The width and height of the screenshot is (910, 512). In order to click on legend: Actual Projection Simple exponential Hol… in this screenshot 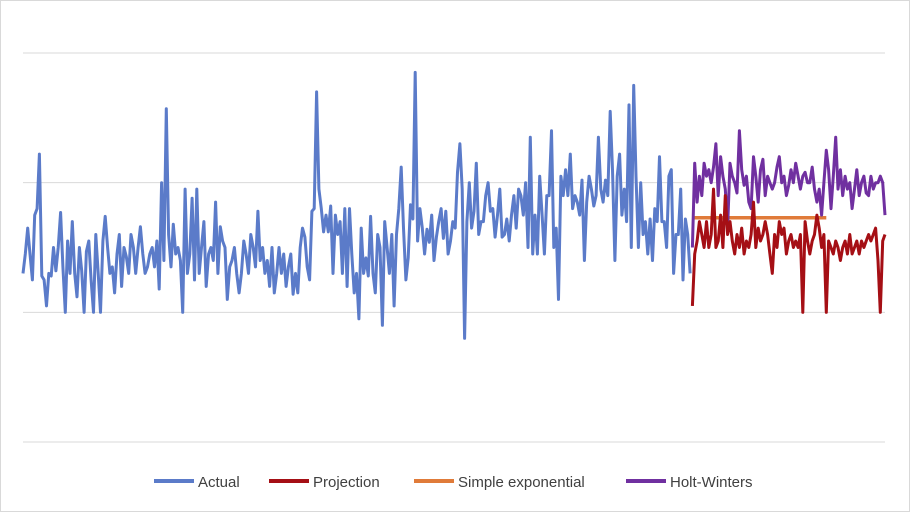, I will do `click(453, 482)`.